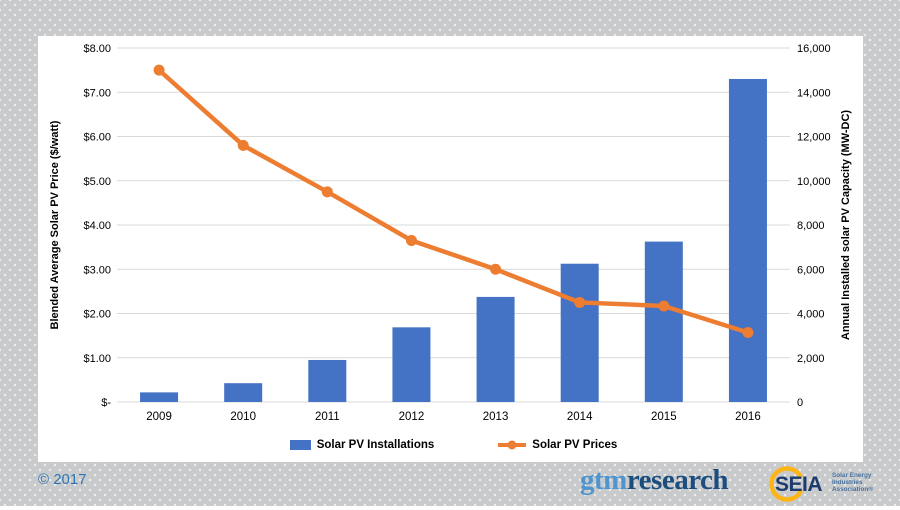  I want to click on seia-tagline: Solar Energy Industries Association®, so click(852, 482).